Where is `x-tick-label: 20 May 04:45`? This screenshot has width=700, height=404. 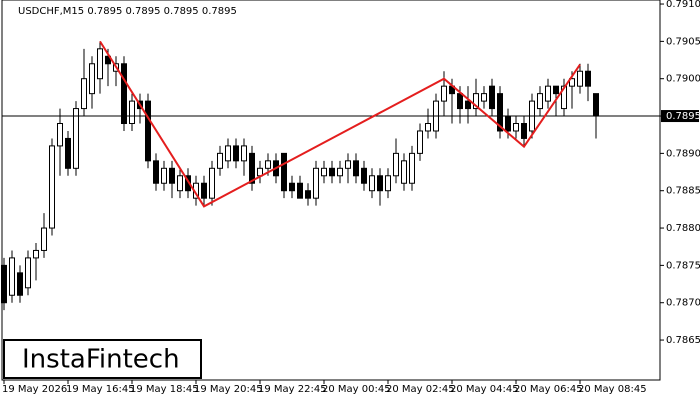
x-tick-label: 20 May 04:45 is located at coordinates (484, 389).